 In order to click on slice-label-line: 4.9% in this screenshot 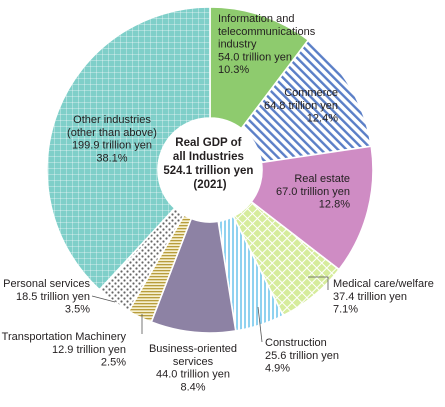, I will do `click(277, 369)`.